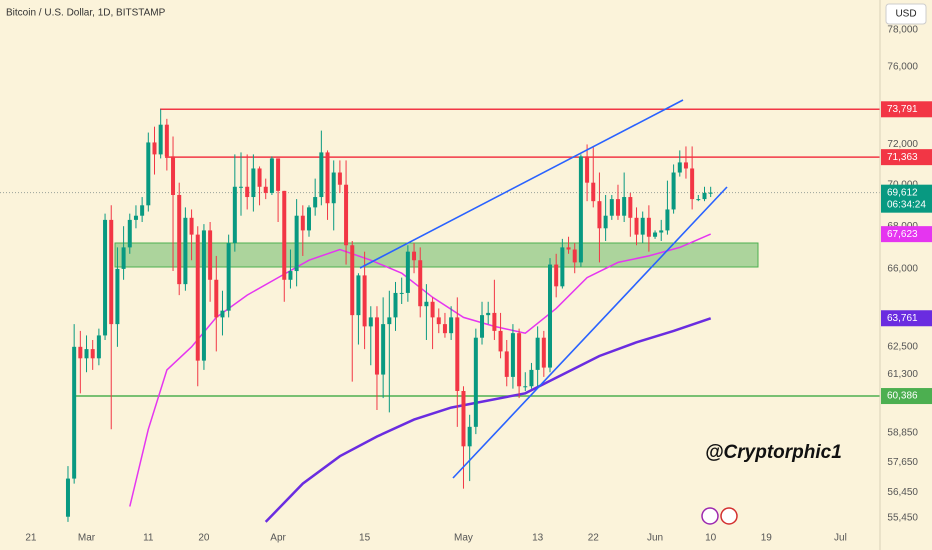  Describe the element at coordinates (773, 452) in the screenshot. I see `watermark: @Cryptorphic1` at that location.